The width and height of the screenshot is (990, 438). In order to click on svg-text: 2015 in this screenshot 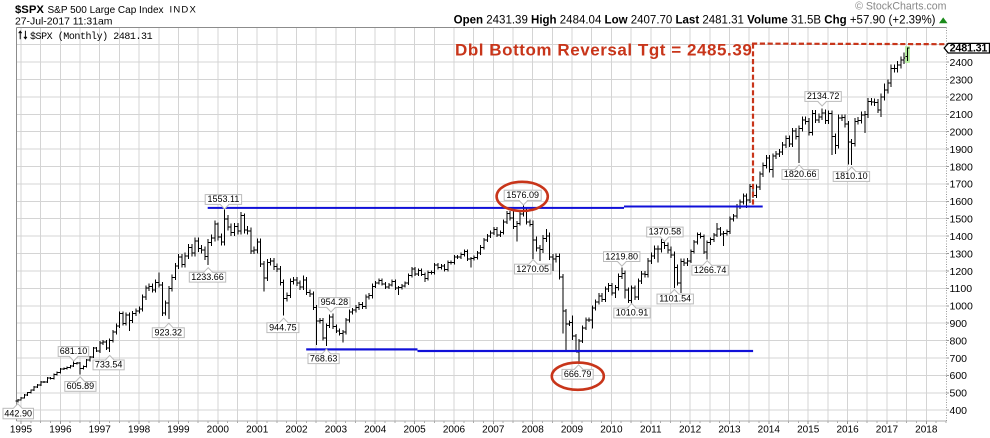, I will do `click(808, 430)`.